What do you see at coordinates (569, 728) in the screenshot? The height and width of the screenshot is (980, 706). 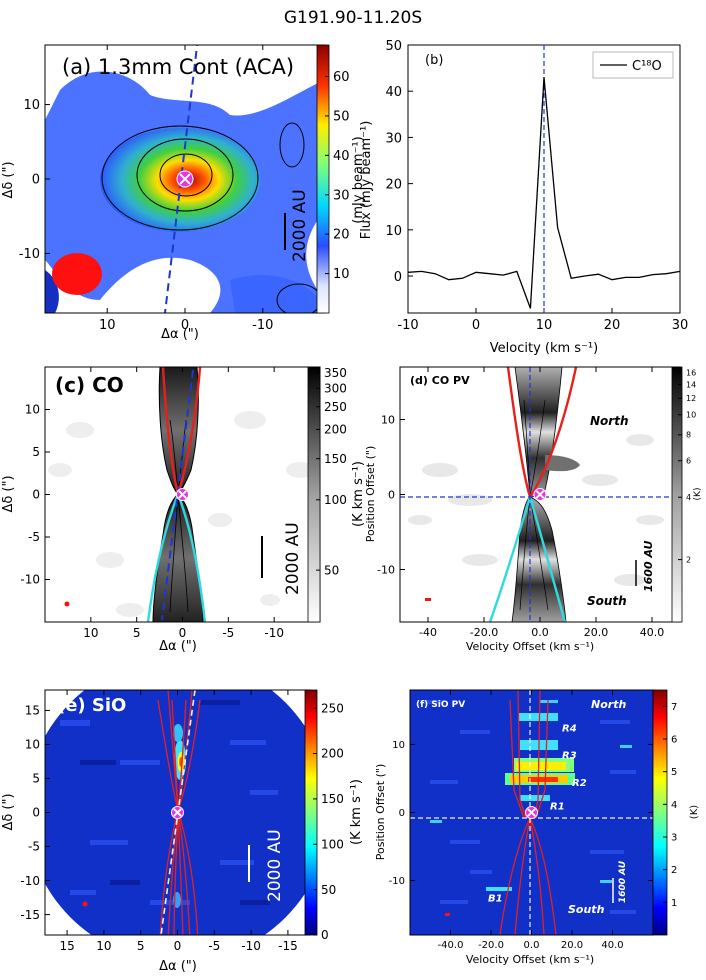 I see `knot-label: R4` at bounding box center [569, 728].